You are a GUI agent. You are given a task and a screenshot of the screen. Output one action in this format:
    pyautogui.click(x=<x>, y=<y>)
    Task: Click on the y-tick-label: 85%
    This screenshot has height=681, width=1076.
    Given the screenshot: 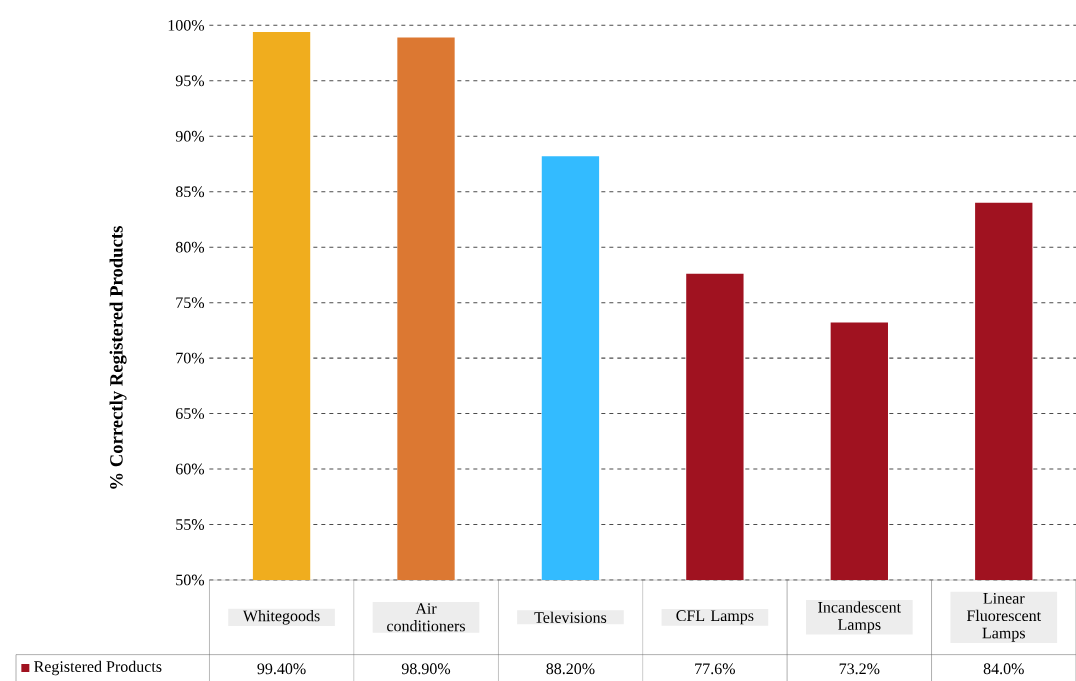 What is the action you would take?
    pyautogui.click(x=190, y=191)
    